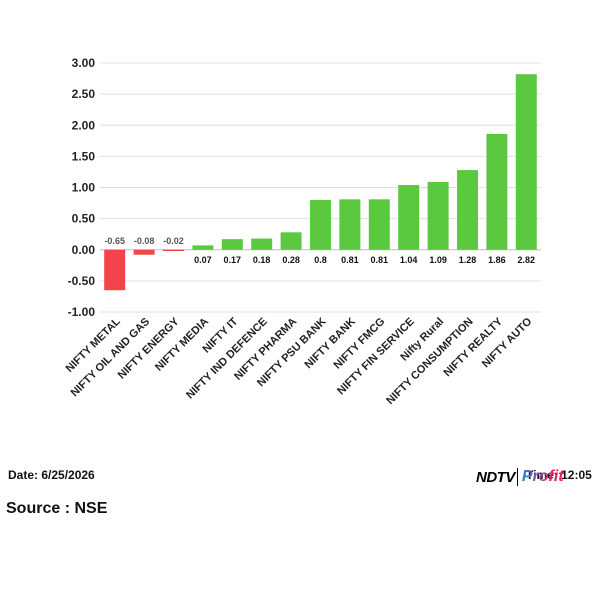 Image resolution: width=600 pixels, height=600 pixels. I want to click on y-tick-label: 1.50, so click(84, 156).